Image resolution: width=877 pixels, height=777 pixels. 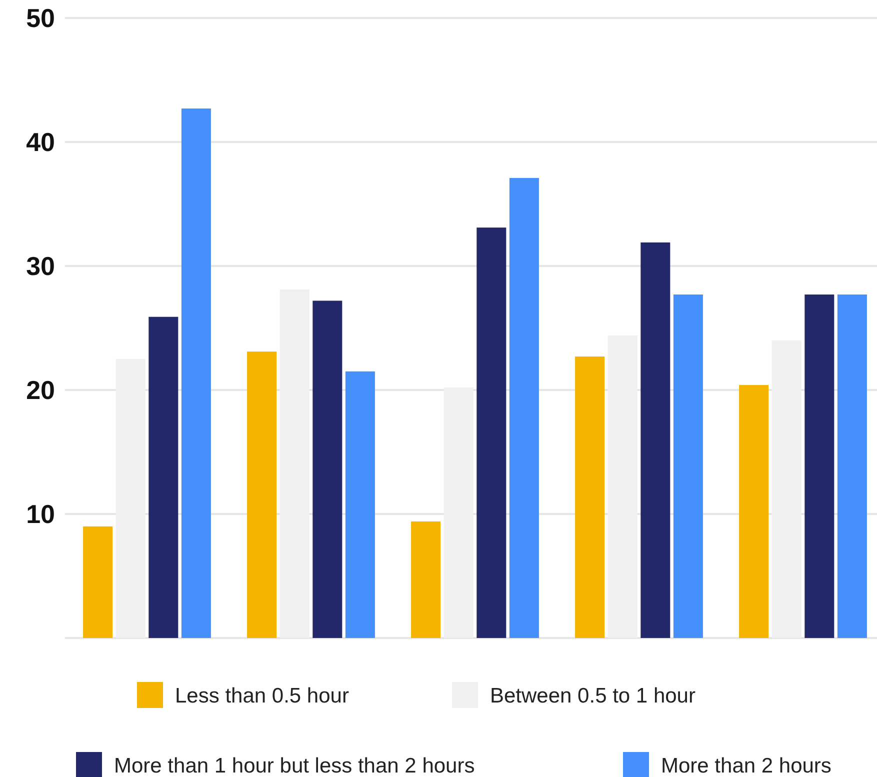 I want to click on y-tick-label: 50, so click(x=40, y=18).